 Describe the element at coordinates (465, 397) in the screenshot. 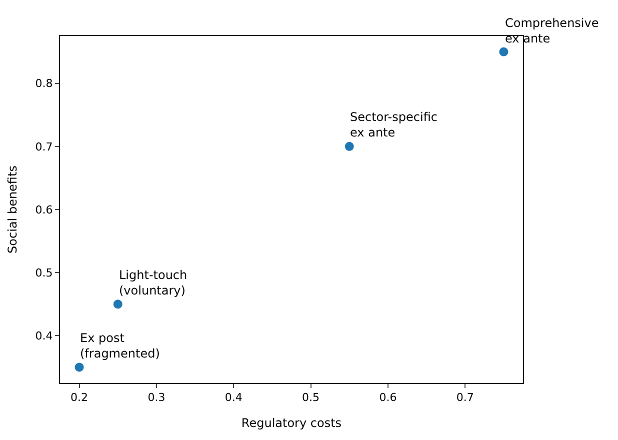

I see `x-tick-label: 0.7` at that location.